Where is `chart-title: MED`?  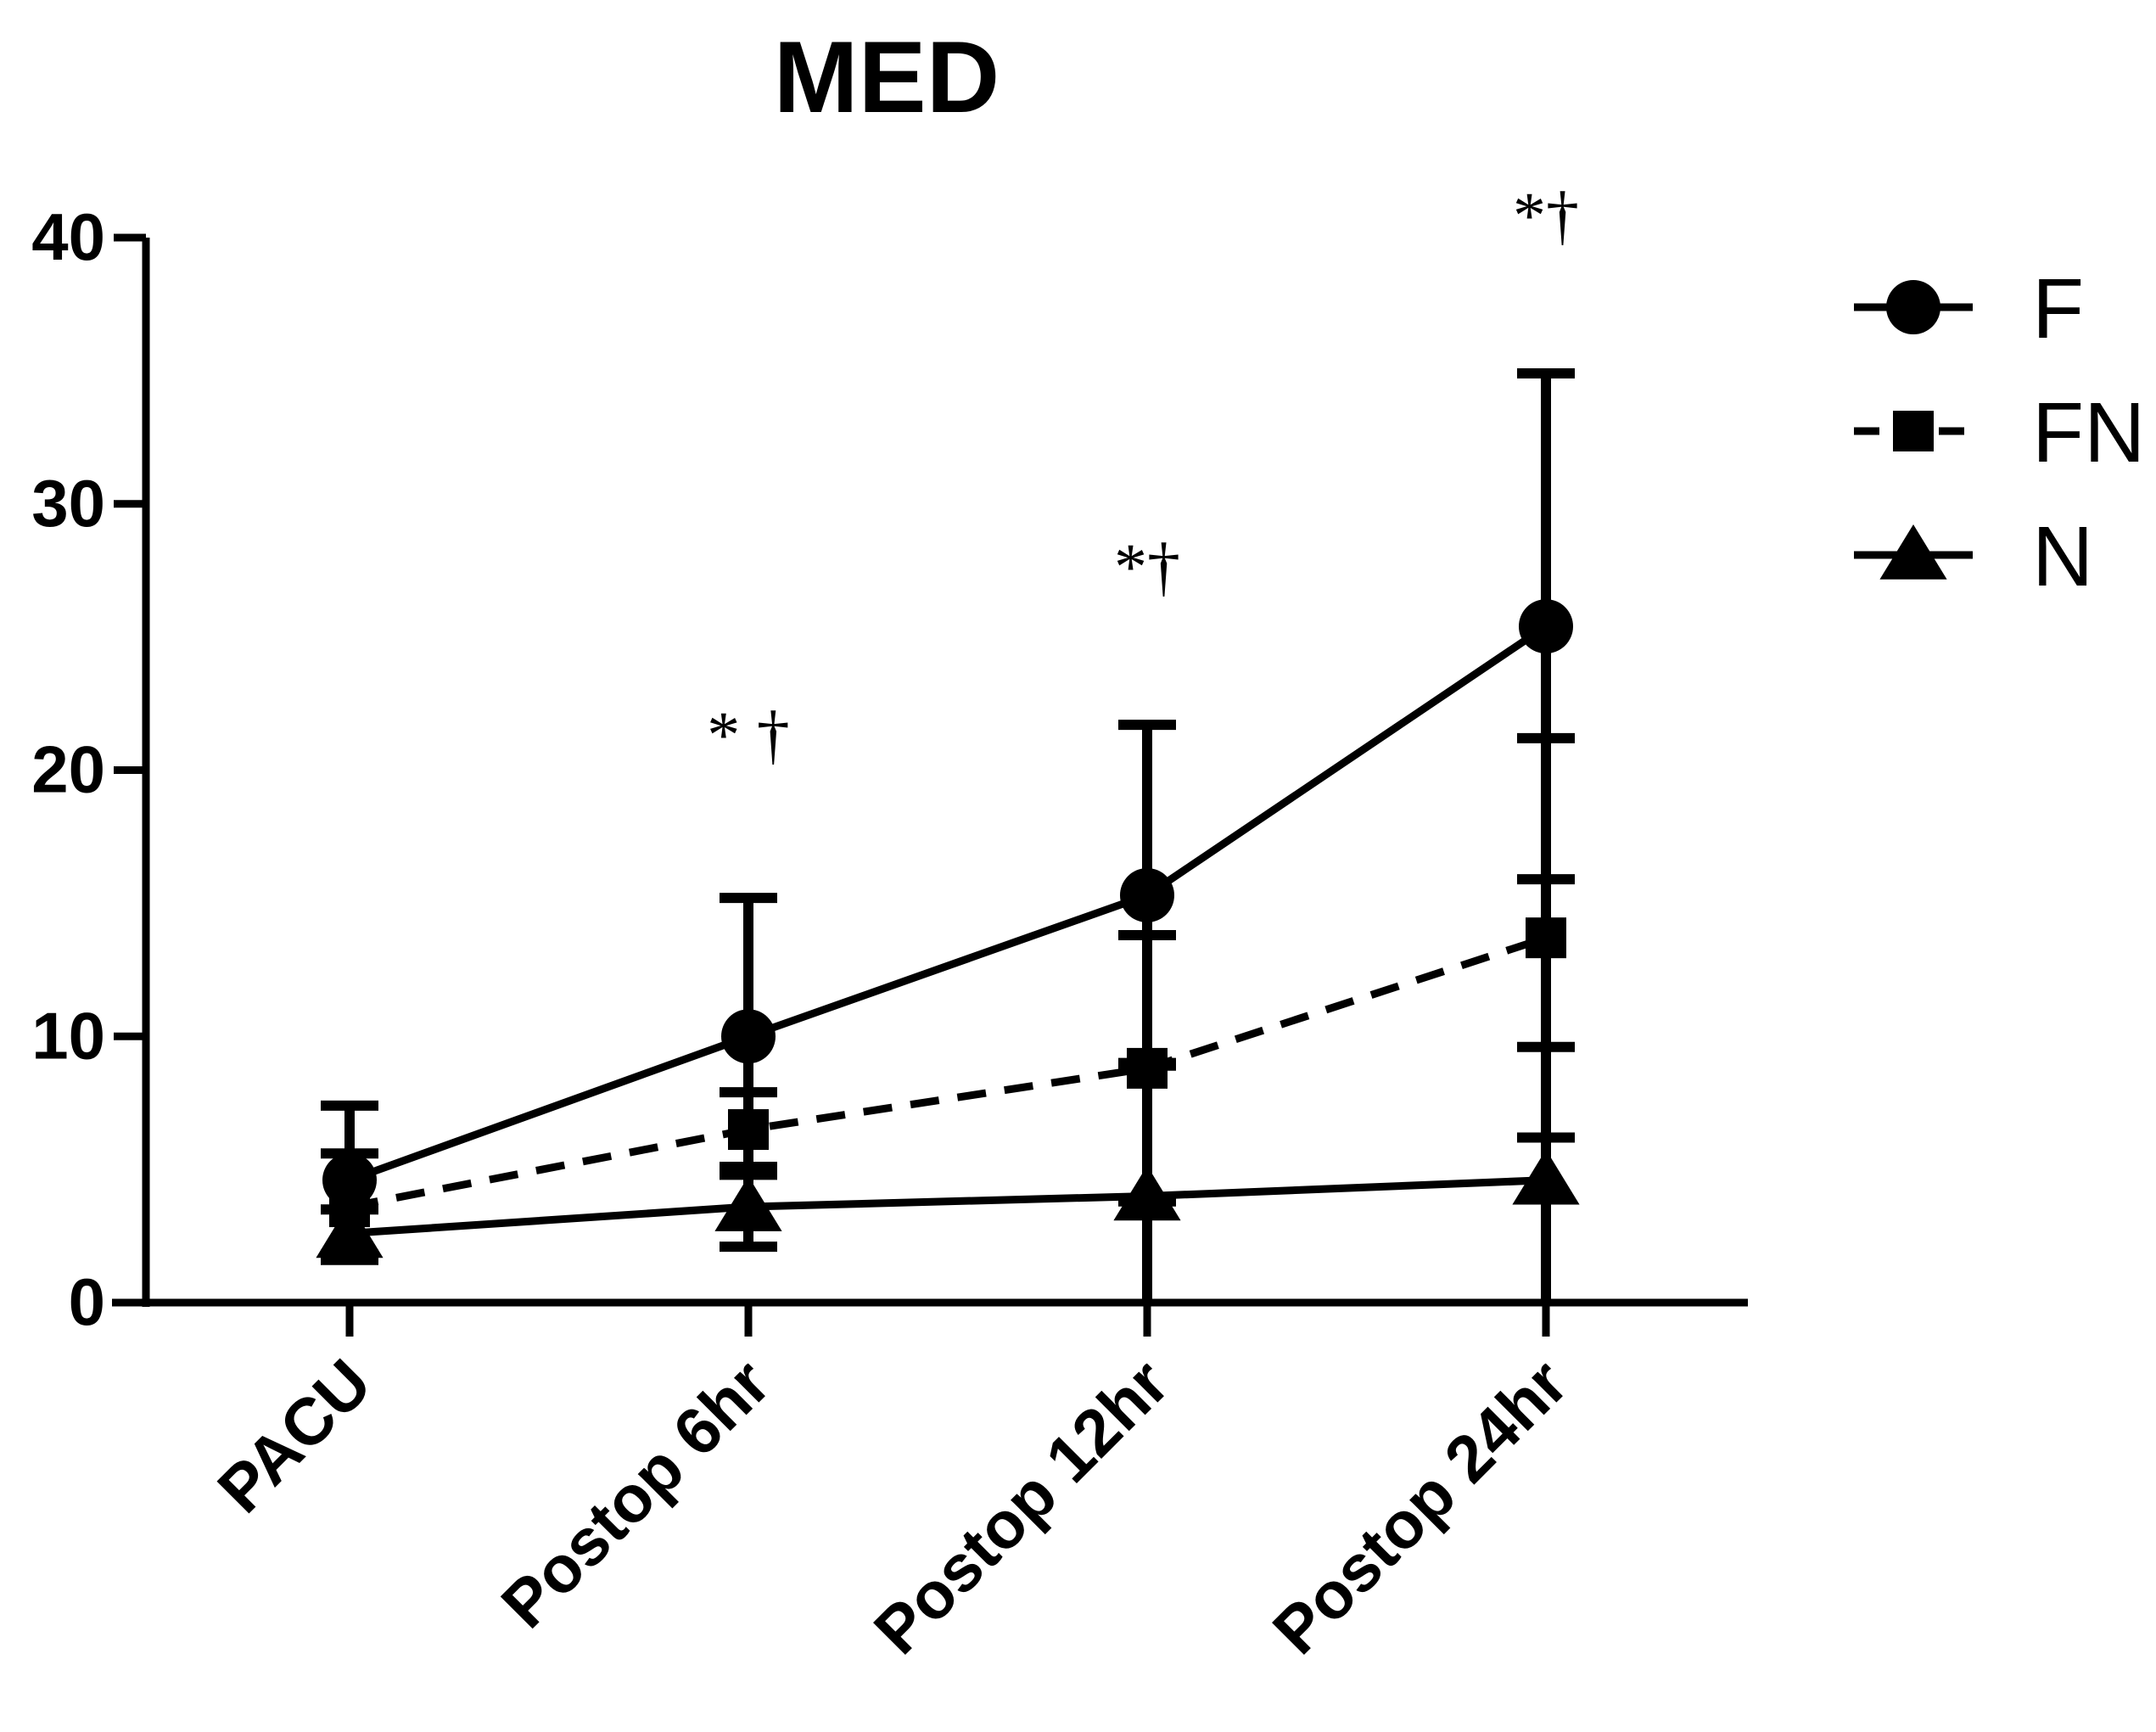
chart-title: MED is located at coordinates (887, 77).